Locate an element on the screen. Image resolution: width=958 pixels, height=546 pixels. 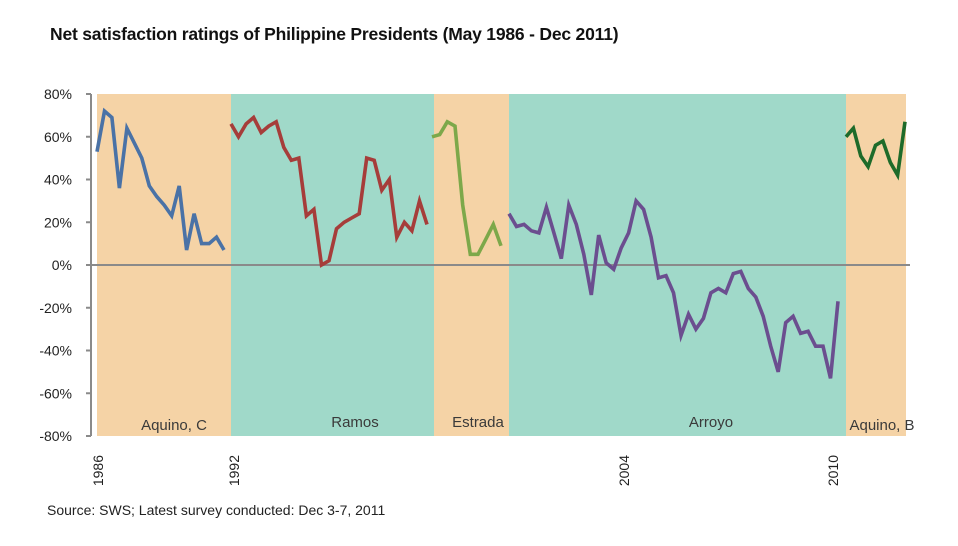
band-label: Estrada is located at coordinates (478, 422).